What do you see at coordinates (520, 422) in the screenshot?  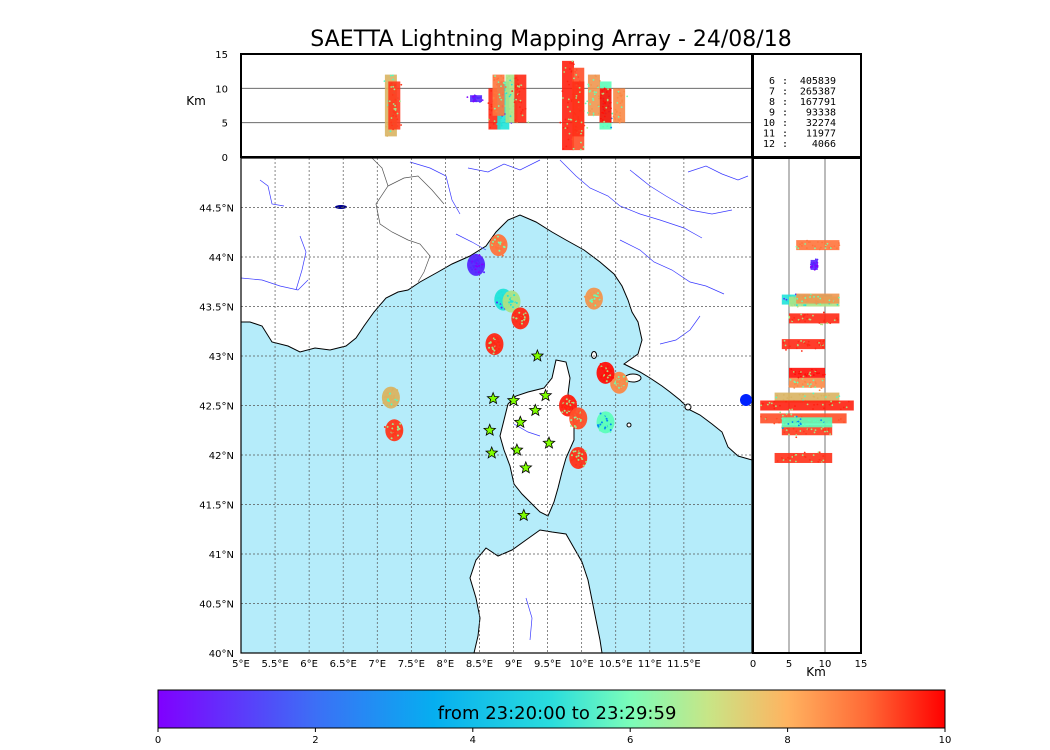 I see `star-icon` at bounding box center [520, 422].